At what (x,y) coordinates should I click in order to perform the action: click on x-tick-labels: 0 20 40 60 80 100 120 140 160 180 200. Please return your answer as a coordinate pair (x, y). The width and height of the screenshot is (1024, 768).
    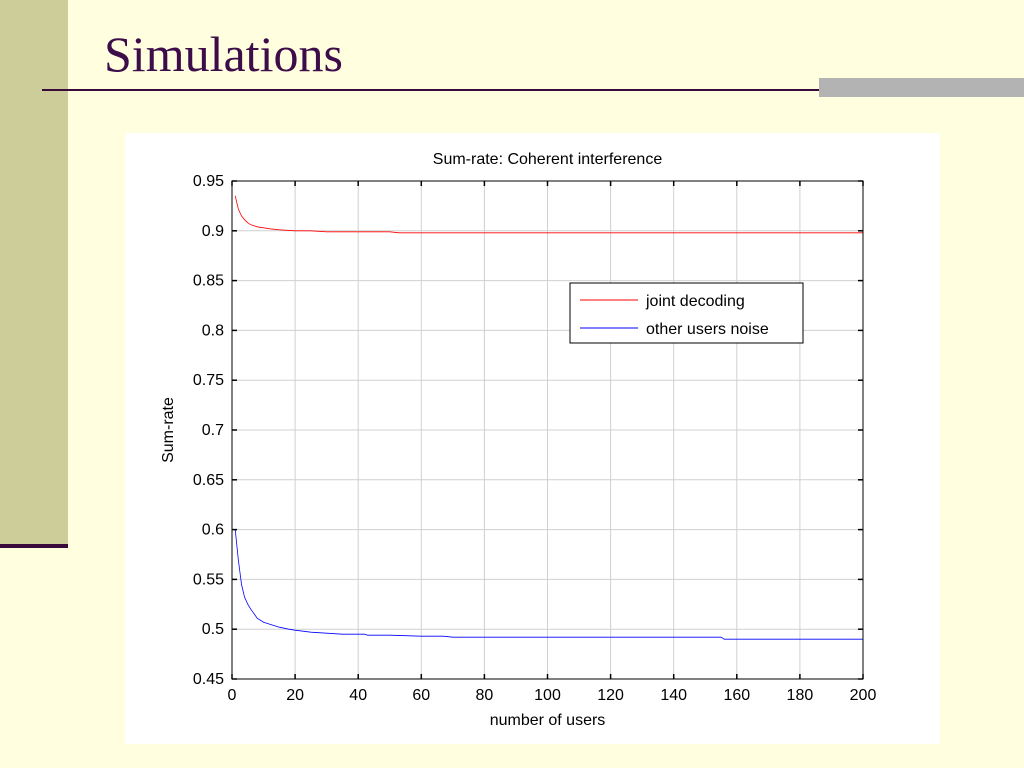
    Looking at the image, I should click on (552, 695).